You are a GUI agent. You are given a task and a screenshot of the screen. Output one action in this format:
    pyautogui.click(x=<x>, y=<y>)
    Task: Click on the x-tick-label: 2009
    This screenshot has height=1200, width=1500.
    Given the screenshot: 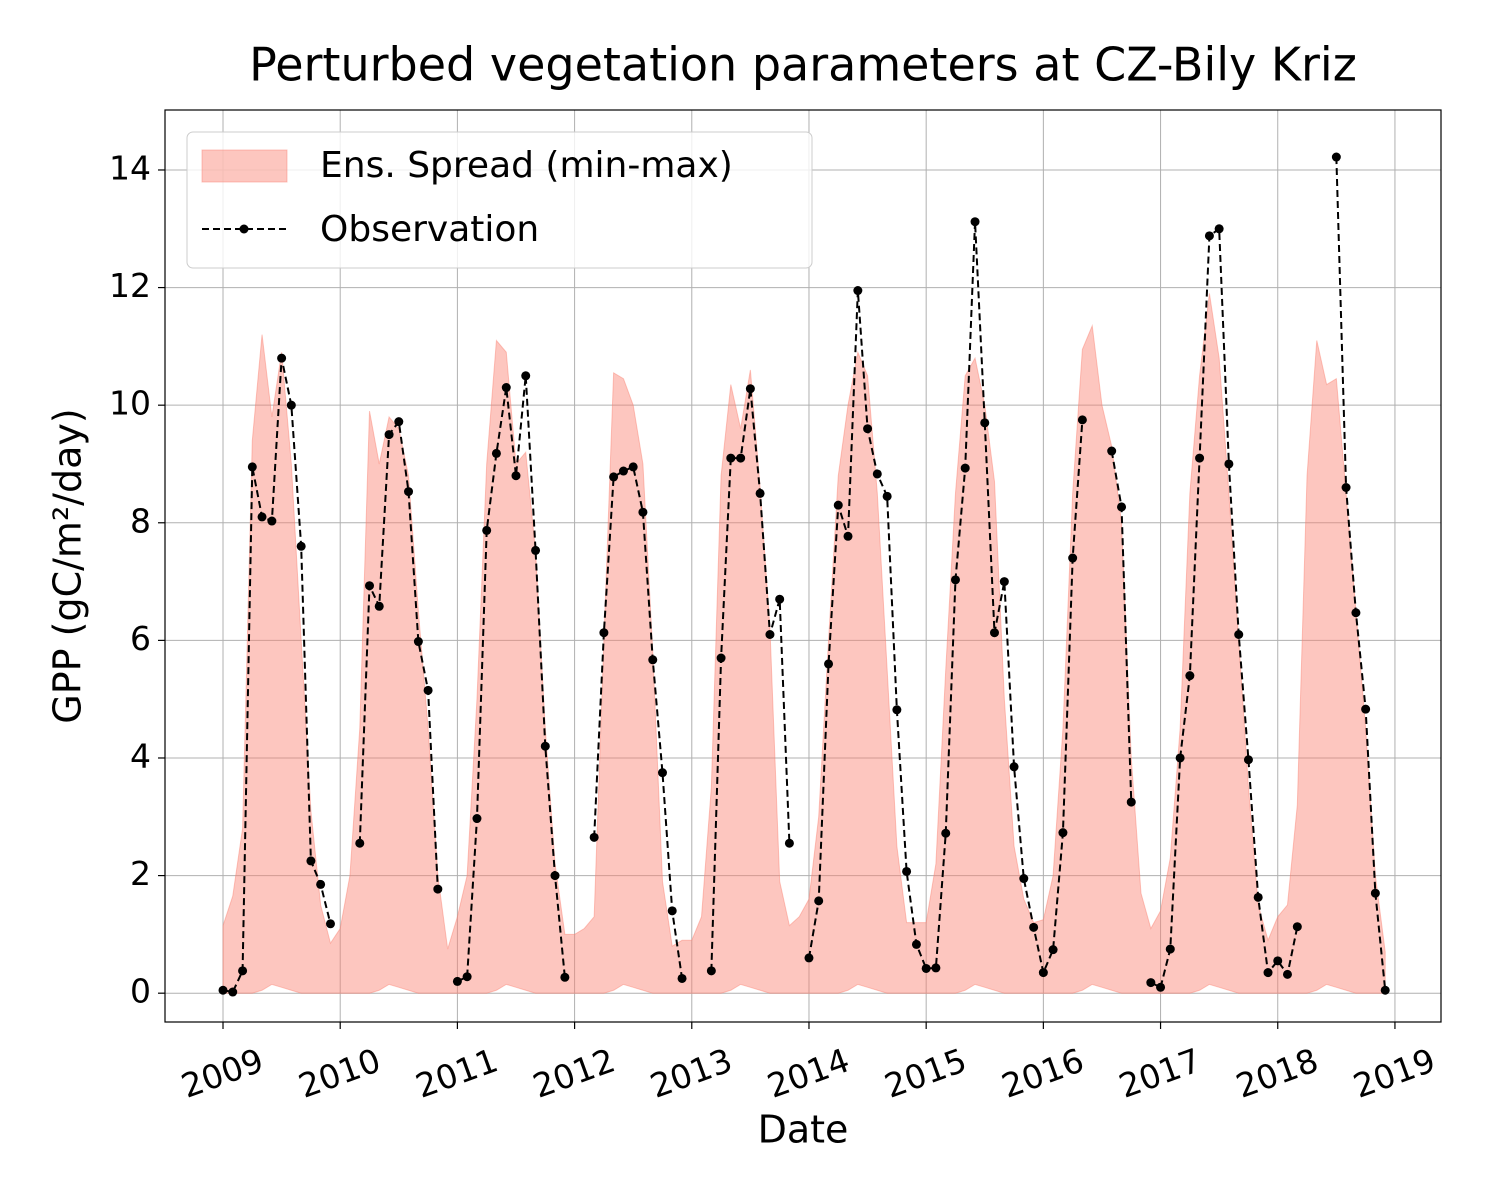 What is the action you would take?
    pyautogui.click(x=222, y=1072)
    